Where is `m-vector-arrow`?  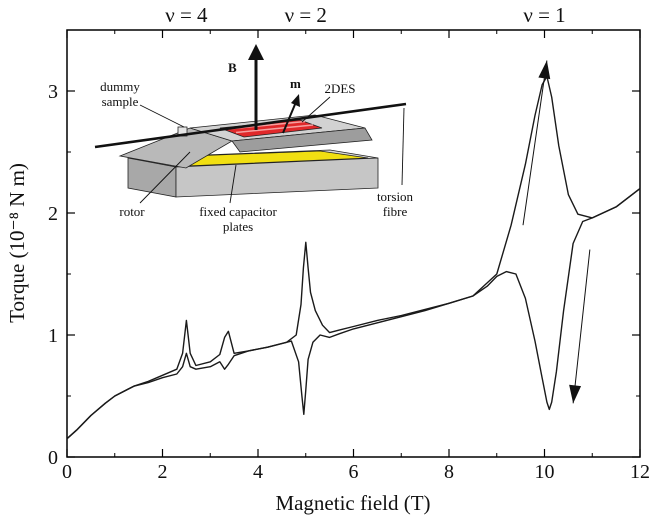
m-vector-arrow is located at coordinates (289, 117).